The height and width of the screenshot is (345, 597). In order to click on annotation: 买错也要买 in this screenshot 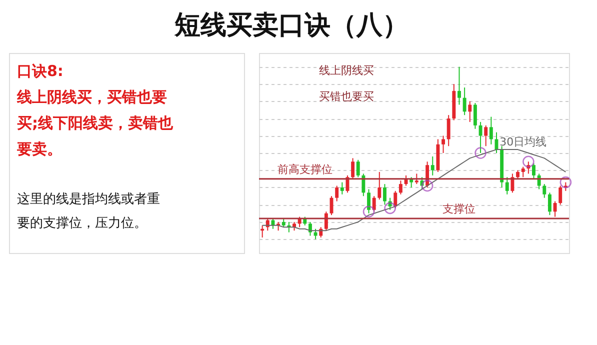, I will do `click(346, 96)`.